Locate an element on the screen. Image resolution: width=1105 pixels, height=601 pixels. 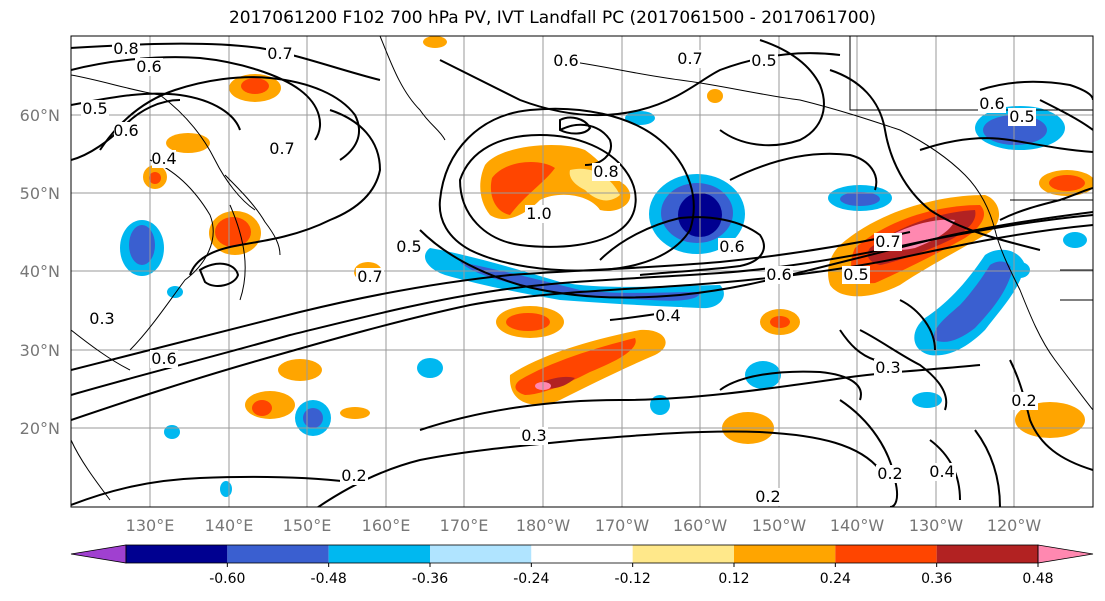
lat-label: 50°N is located at coordinates (40, 193).